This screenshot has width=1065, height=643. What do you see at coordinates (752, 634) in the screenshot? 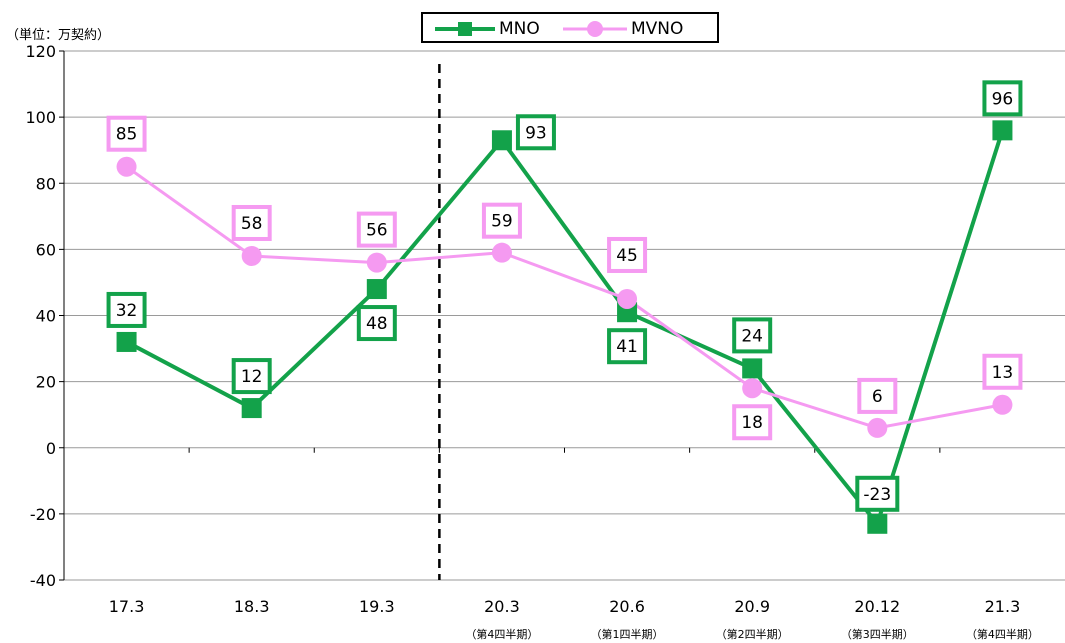
I see `x-sub-label: （第2四半期）` at bounding box center [752, 634].